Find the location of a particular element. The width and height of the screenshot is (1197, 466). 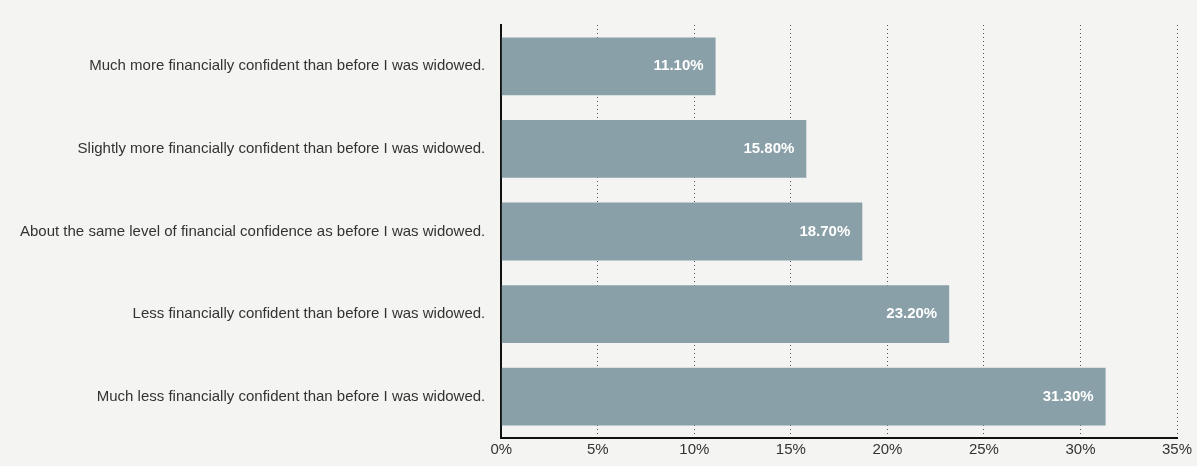

x-tick-label: 35% is located at coordinates (1177, 449).